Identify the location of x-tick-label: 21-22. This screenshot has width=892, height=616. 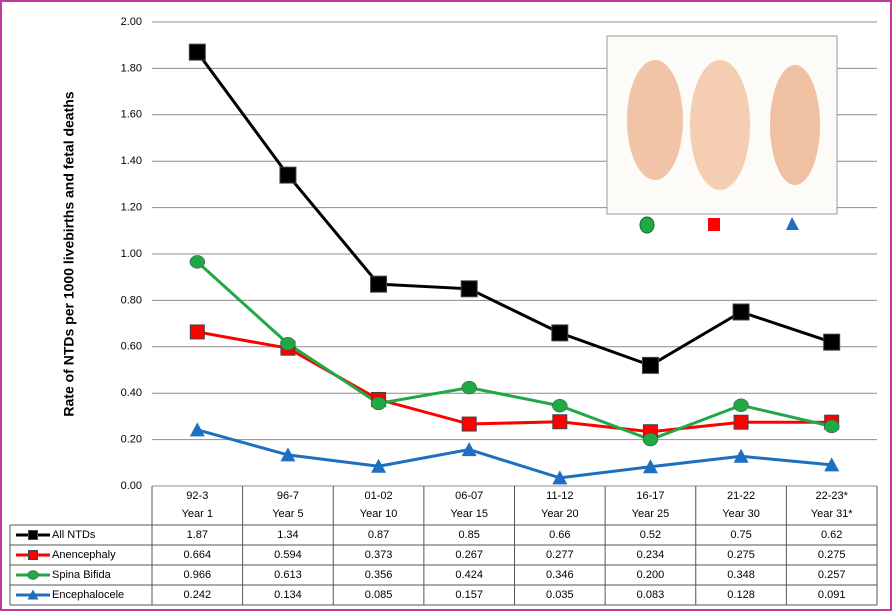
(741, 496).